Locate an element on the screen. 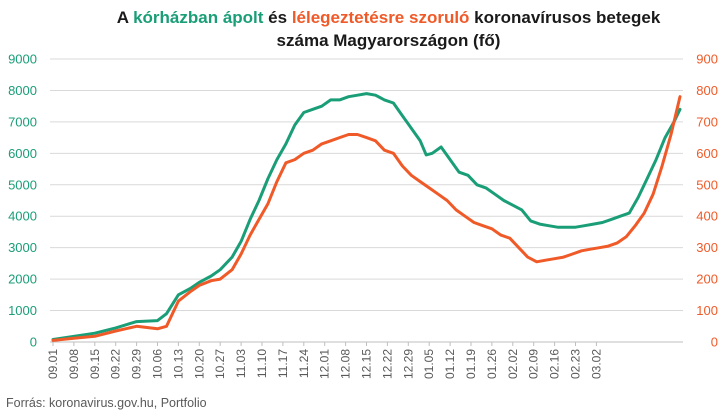 The height and width of the screenshot is (416, 725). y-axis-right: 0 100 200 300 400 500 600 700 800 900 is located at coordinates (707, 201).